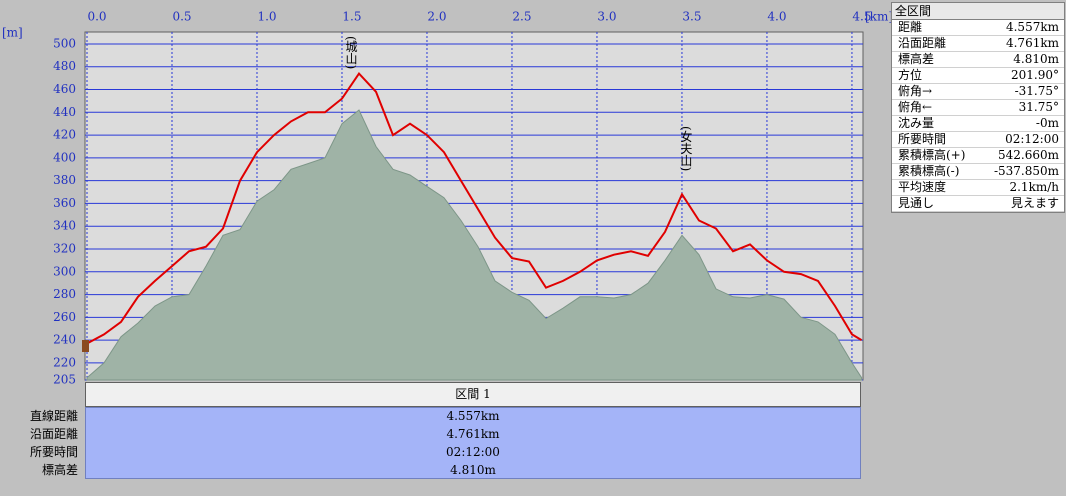  What do you see at coordinates (53, 434) in the screenshot?
I see `section-label: 沿面距離` at bounding box center [53, 434].